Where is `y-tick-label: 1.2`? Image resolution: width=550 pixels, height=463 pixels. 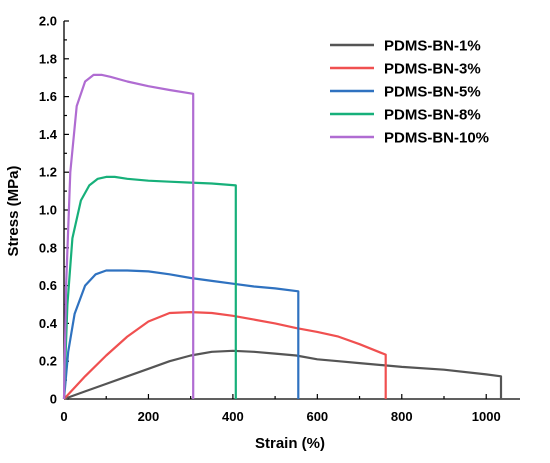
y-tick-label: 1.2 is located at coordinates (48, 172).